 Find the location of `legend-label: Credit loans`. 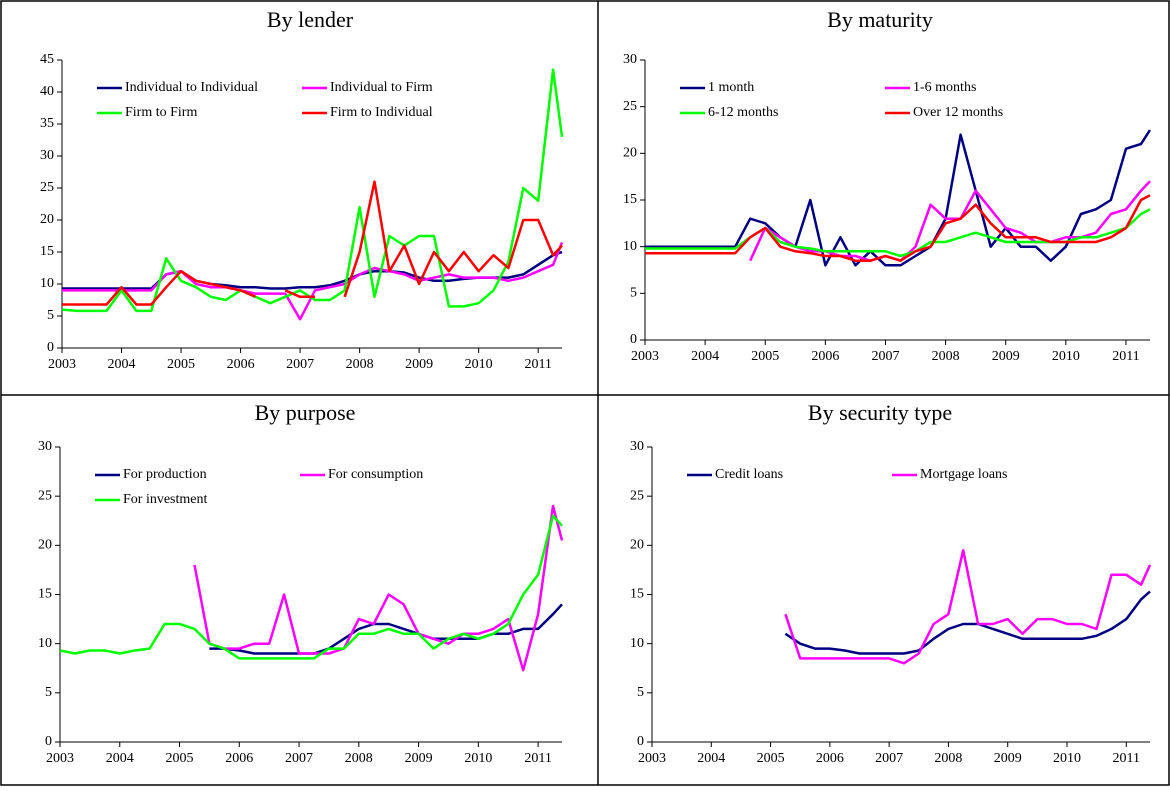

legend-label: Credit loans is located at coordinates (749, 474).